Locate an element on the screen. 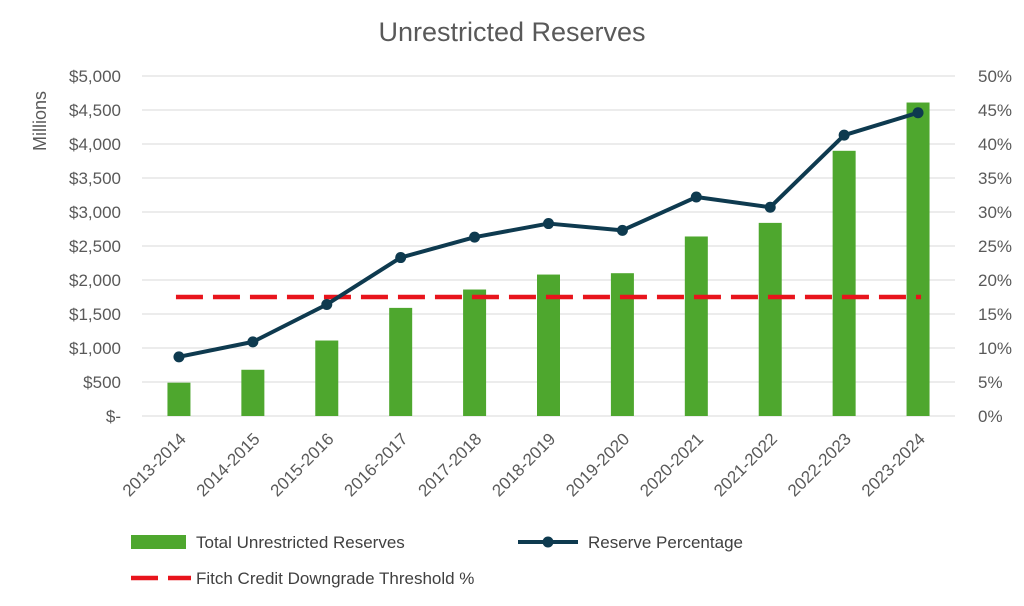 This screenshot has height=606, width=1024. y-tick-label: $1,000 is located at coordinates (95, 348).